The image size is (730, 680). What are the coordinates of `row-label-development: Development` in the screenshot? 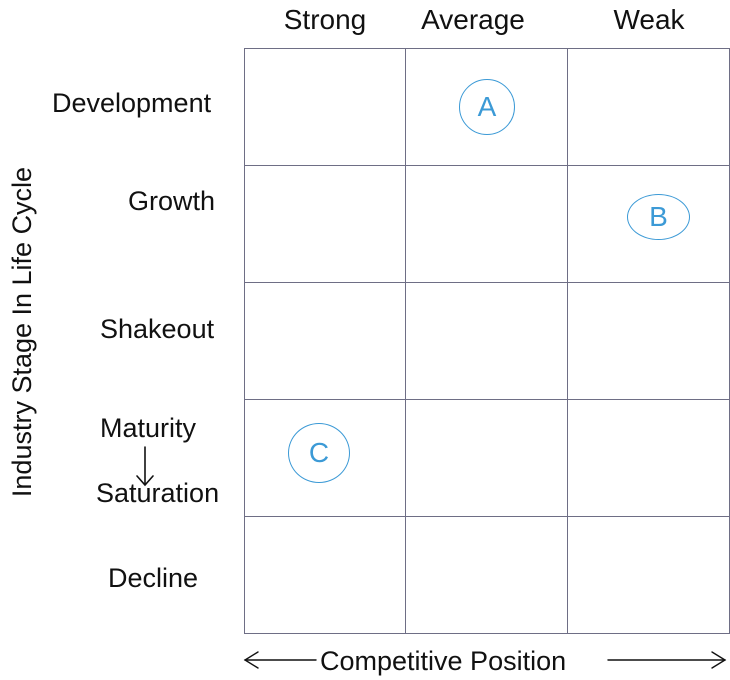 It's located at (132, 103).